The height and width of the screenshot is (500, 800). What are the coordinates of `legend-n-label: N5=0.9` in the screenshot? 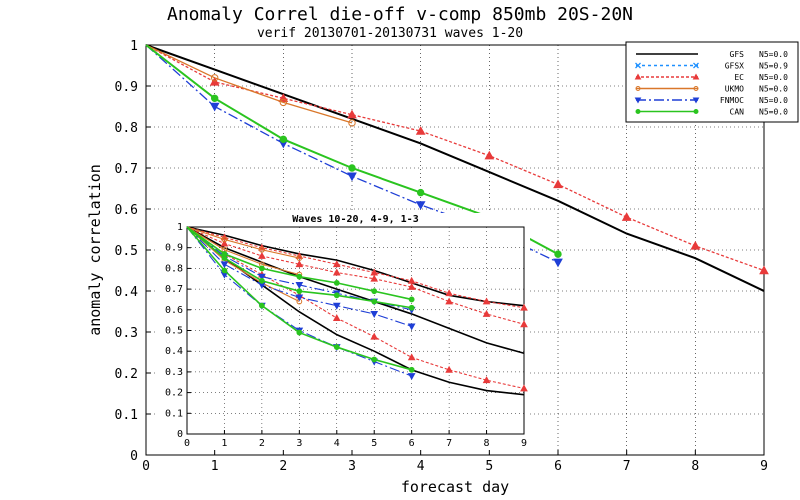 It's located at (773, 66).